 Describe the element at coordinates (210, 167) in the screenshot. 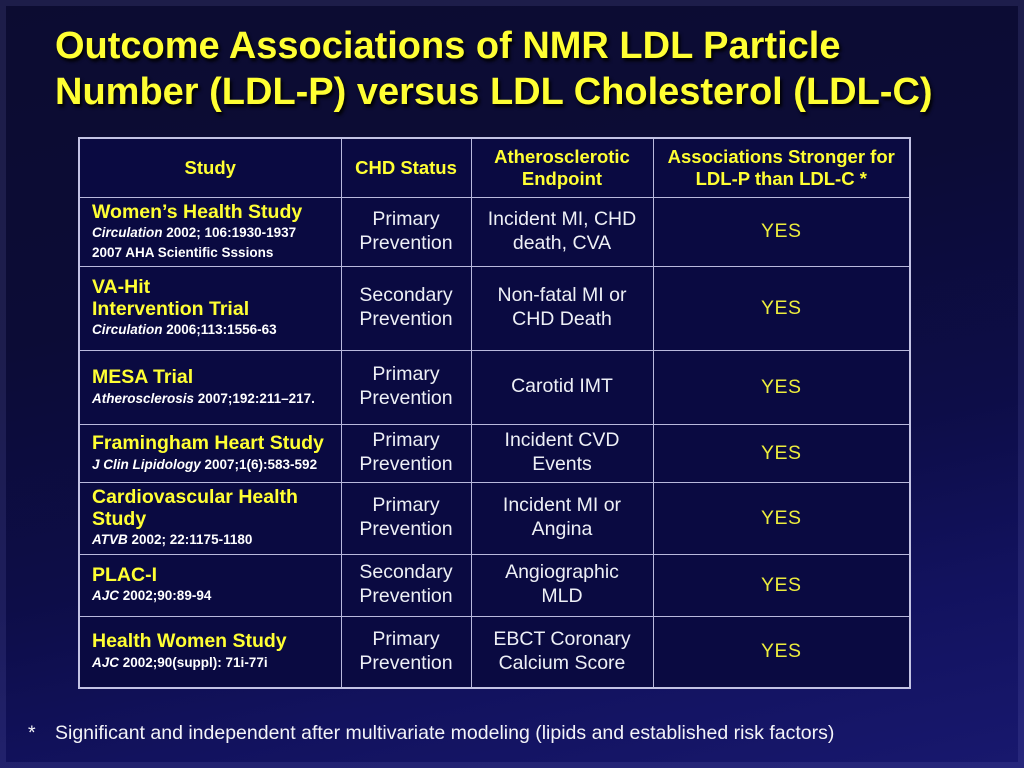

I see `column-header-study: Study` at that location.